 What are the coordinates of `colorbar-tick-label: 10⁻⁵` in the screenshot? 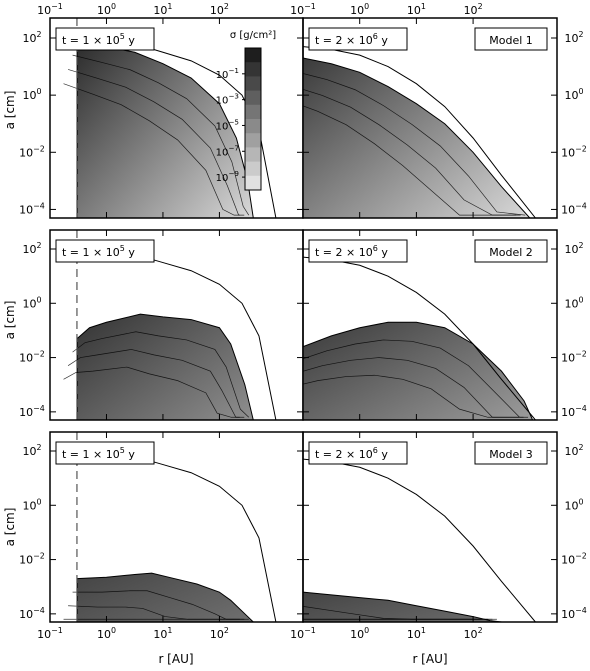 It's located at (227, 124).